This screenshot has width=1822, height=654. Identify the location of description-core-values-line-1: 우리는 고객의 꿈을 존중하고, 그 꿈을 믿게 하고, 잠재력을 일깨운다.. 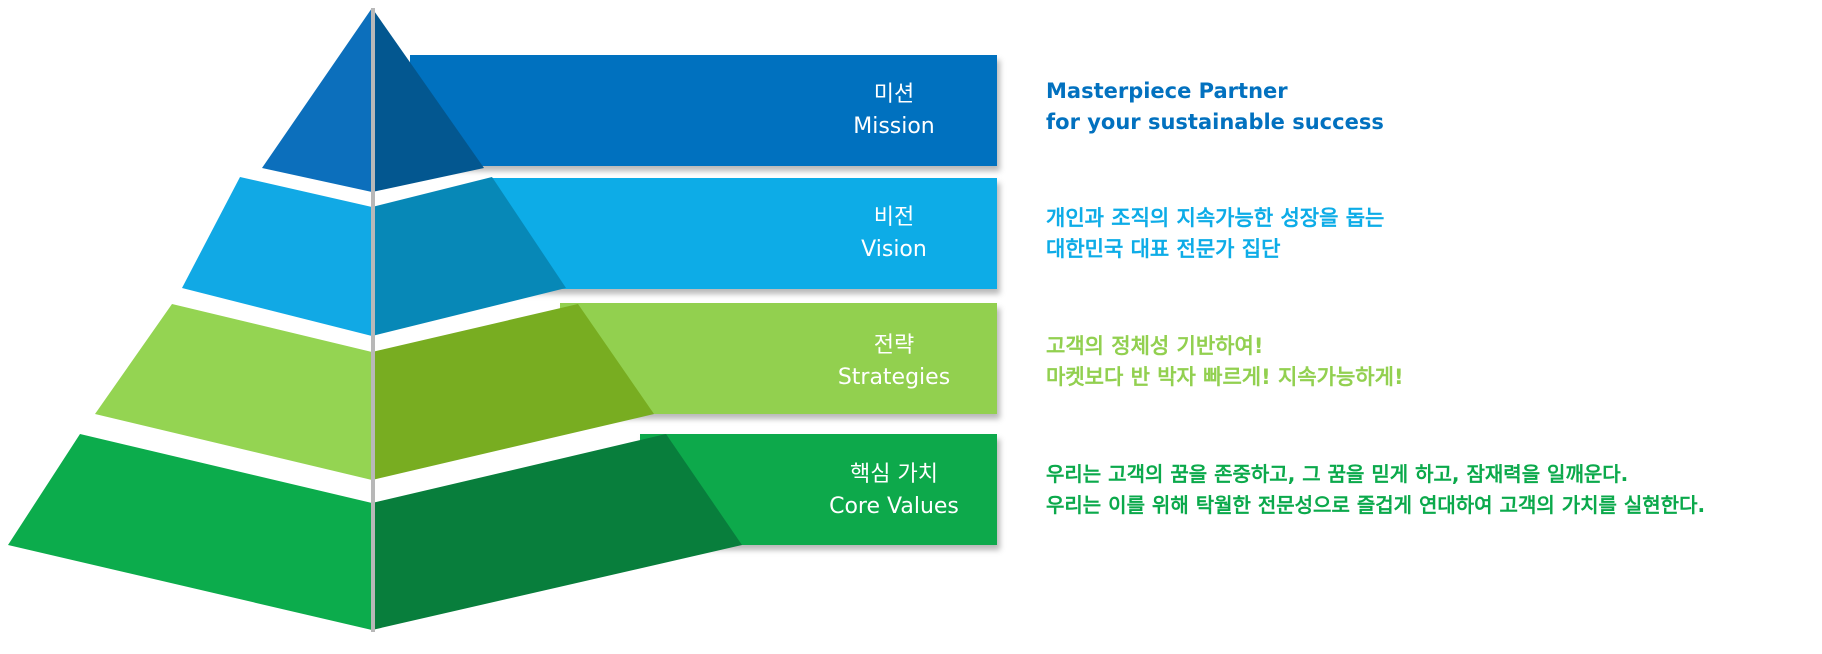
(1337, 474).